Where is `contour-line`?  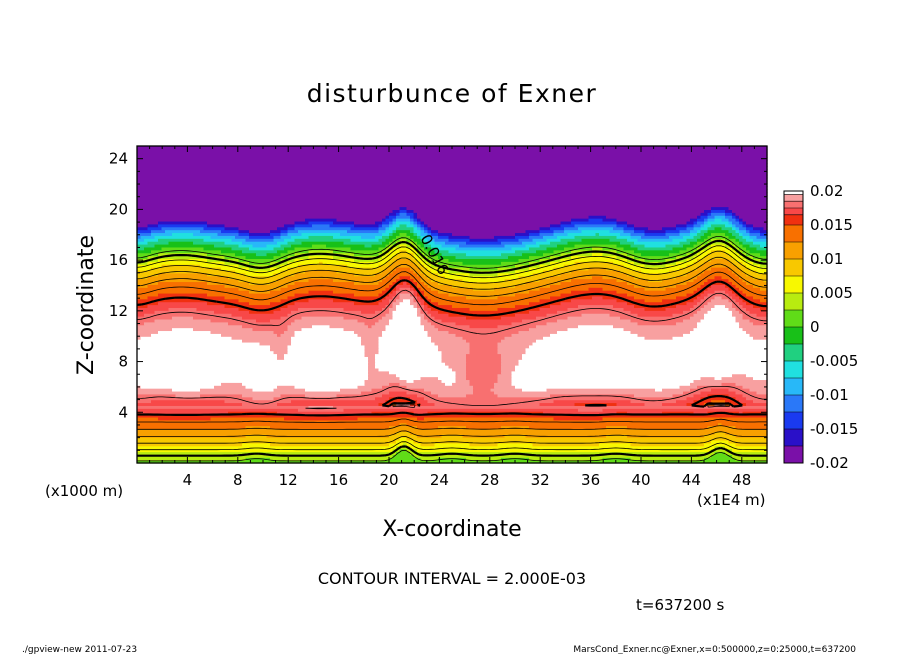 contour-line is located at coordinates (452, 348).